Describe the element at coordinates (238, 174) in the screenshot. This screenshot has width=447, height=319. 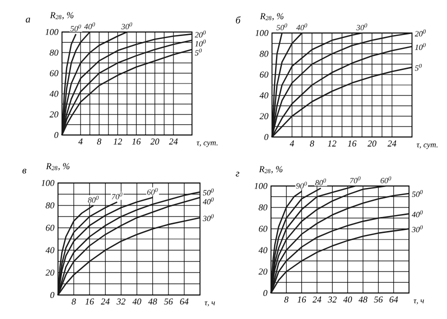
I see `chart-title: г` at that location.